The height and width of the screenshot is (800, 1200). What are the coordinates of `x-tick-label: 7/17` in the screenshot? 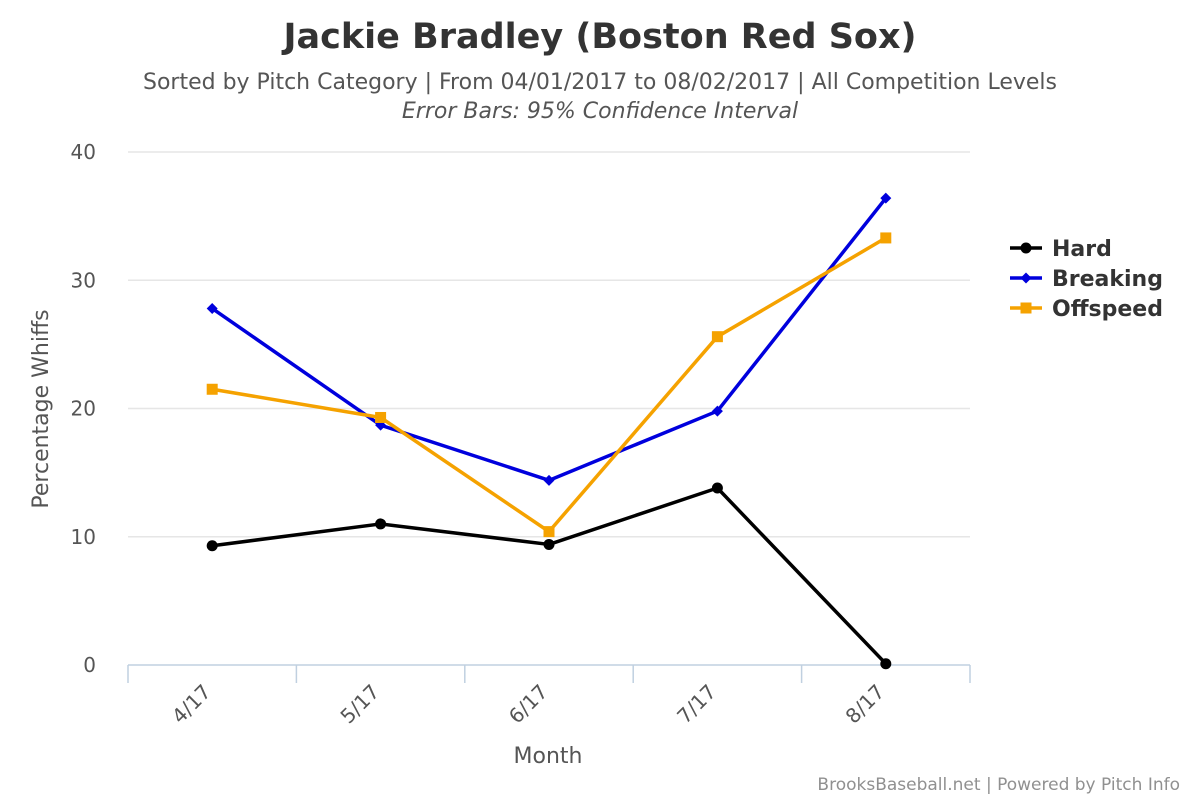 It's located at (696, 704).